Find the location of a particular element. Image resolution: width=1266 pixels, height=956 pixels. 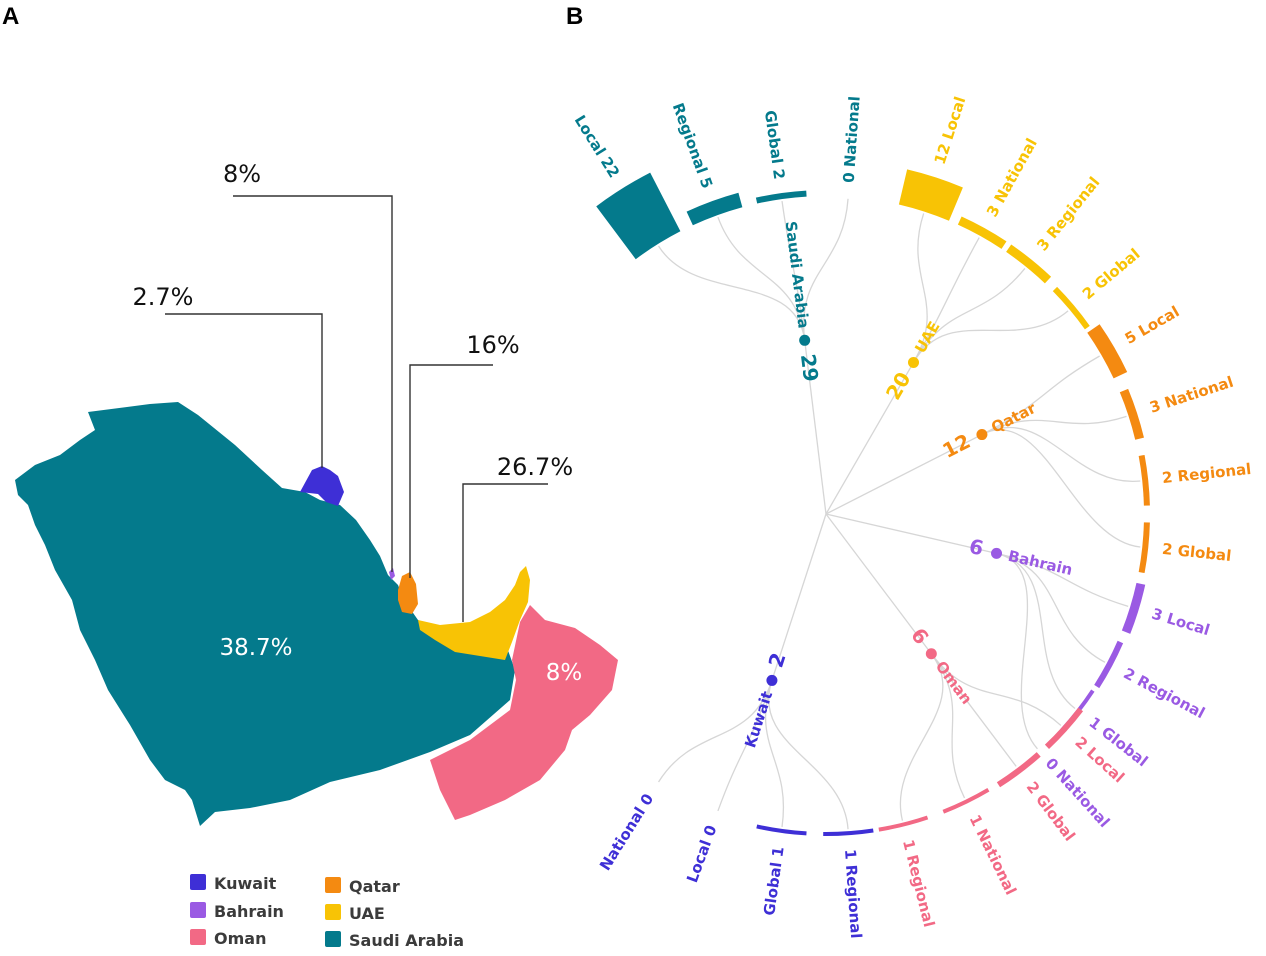

bar-uae-3-regional is located at coordinates (1029, 264).